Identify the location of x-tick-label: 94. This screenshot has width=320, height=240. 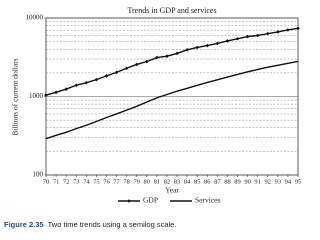
(288, 181).